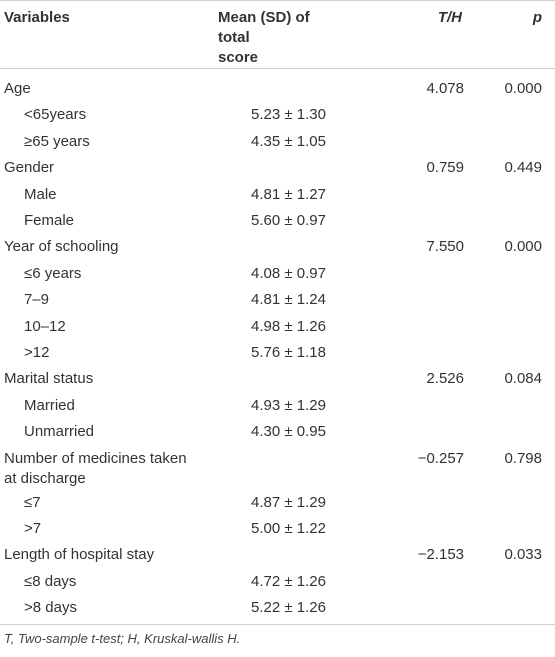 Image resolution: width=555 pixels, height=657 pixels. I want to click on row-t-value: −2.153, so click(440, 555).